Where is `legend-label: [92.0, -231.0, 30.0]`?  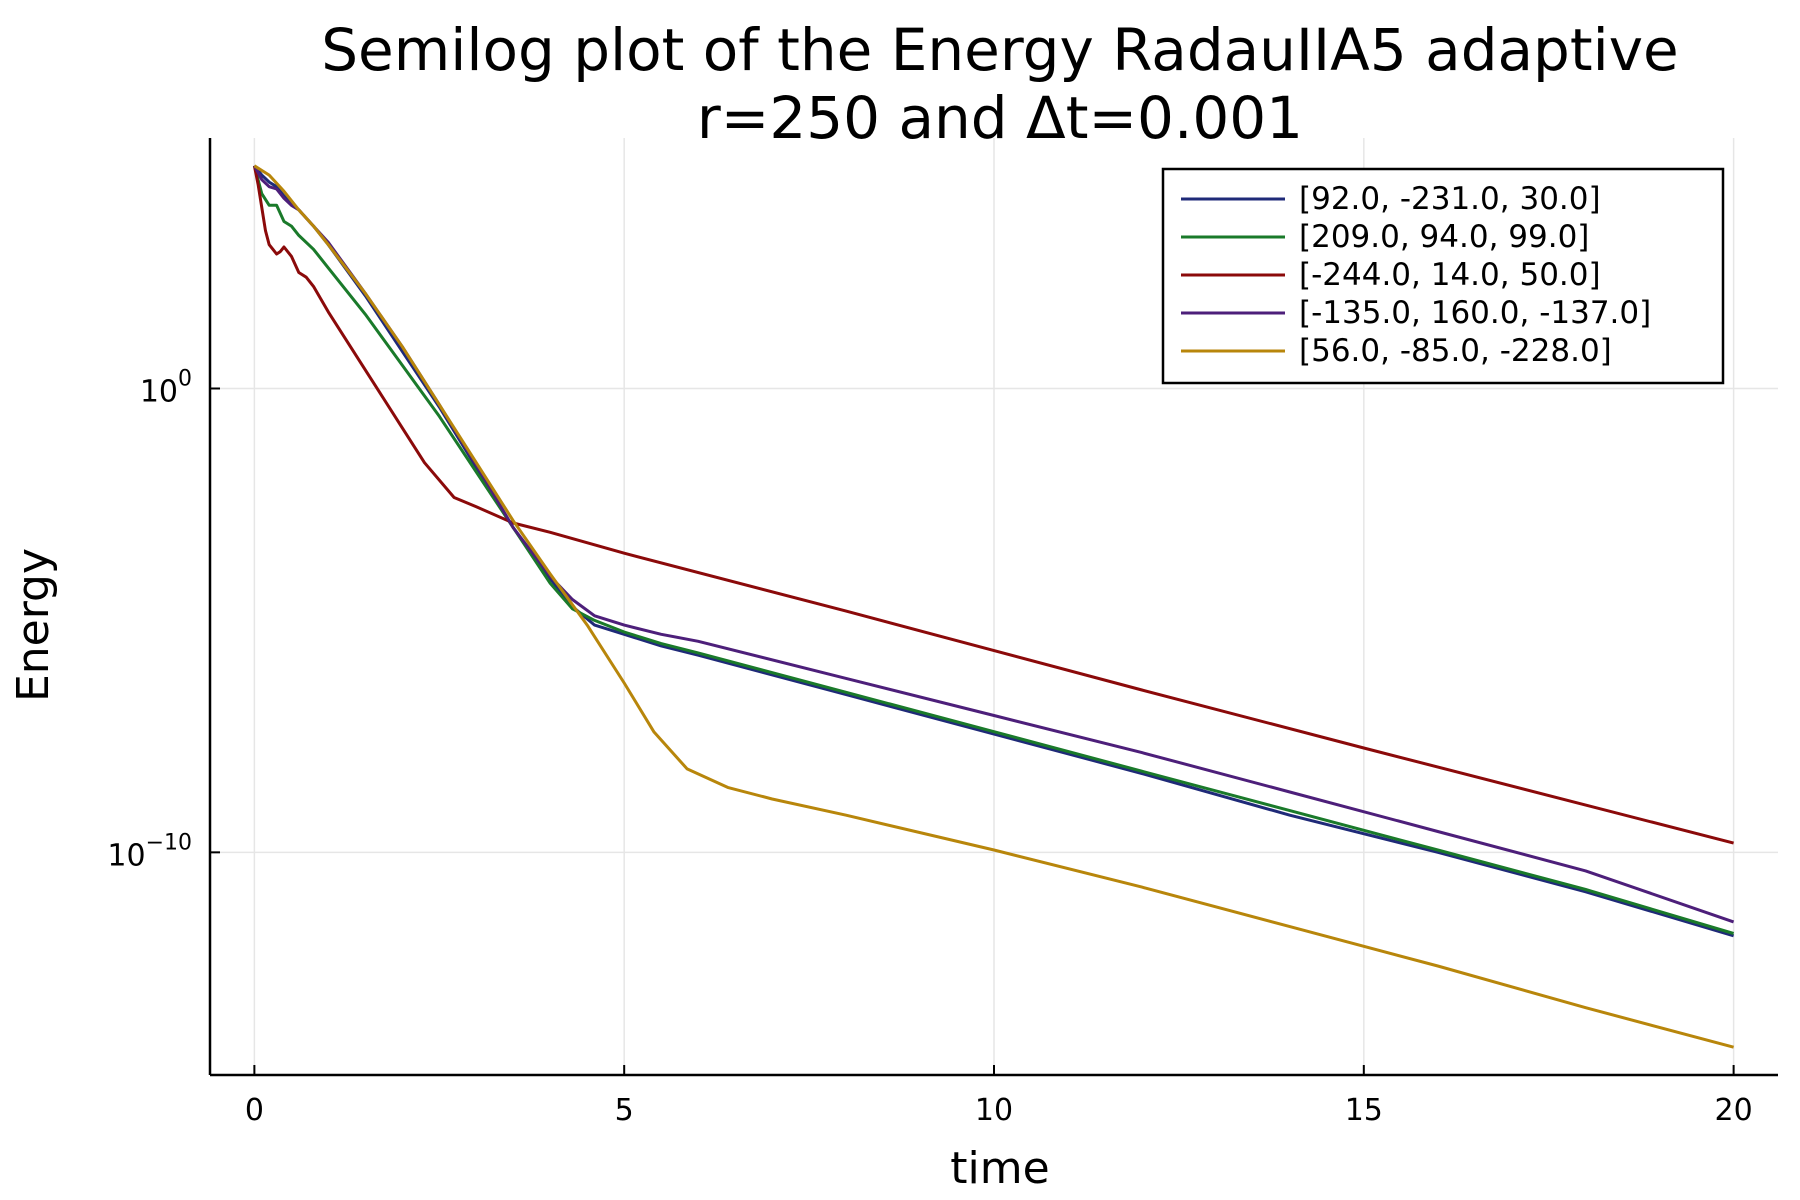 legend-label: [92.0, -231.0, 30.0] is located at coordinates (1450, 199).